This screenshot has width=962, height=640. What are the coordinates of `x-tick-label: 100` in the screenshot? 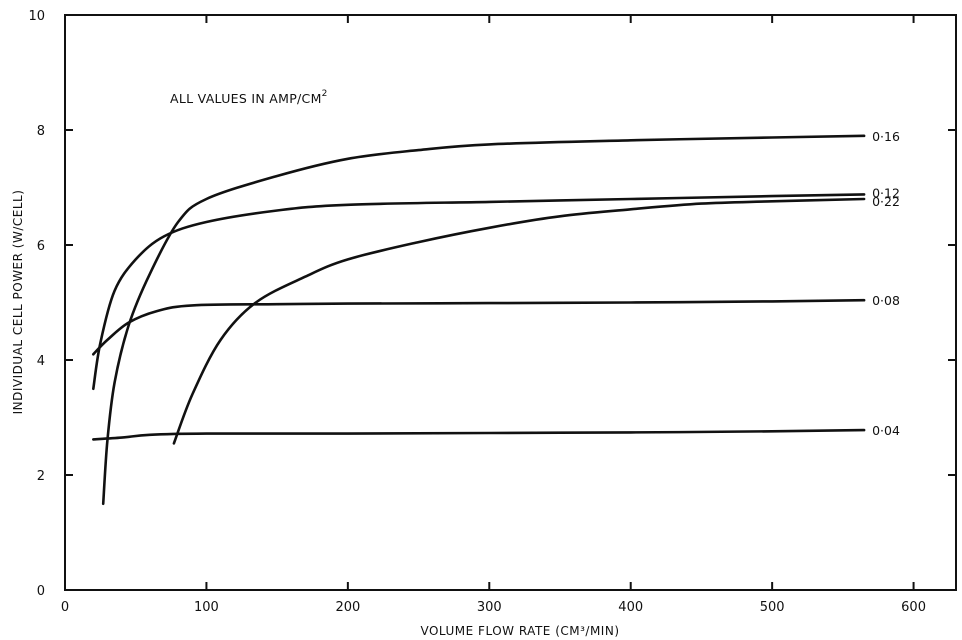 It's located at (206, 607).